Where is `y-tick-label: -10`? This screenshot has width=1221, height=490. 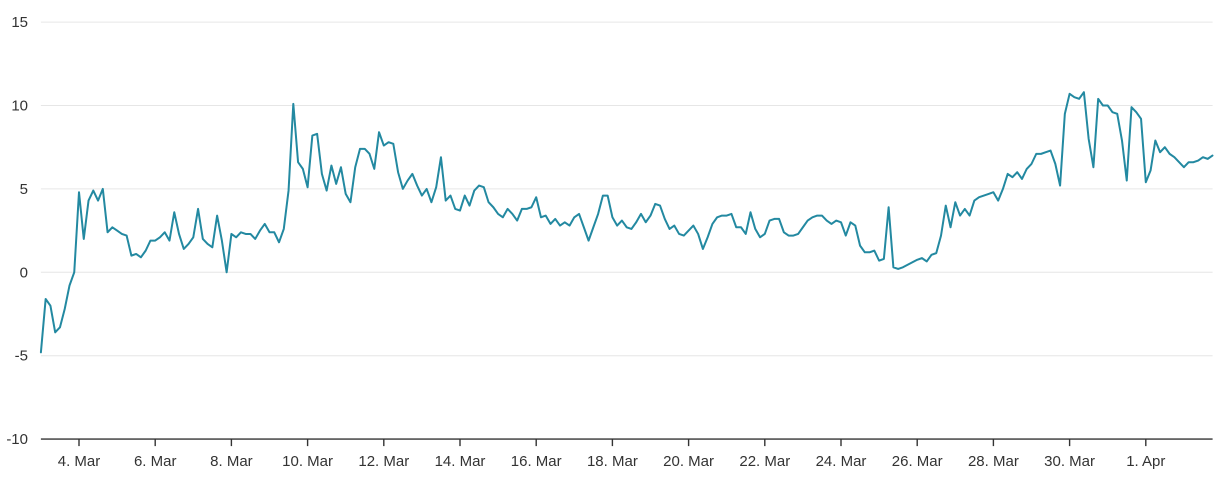
y-tick-label: -10 is located at coordinates (17, 439).